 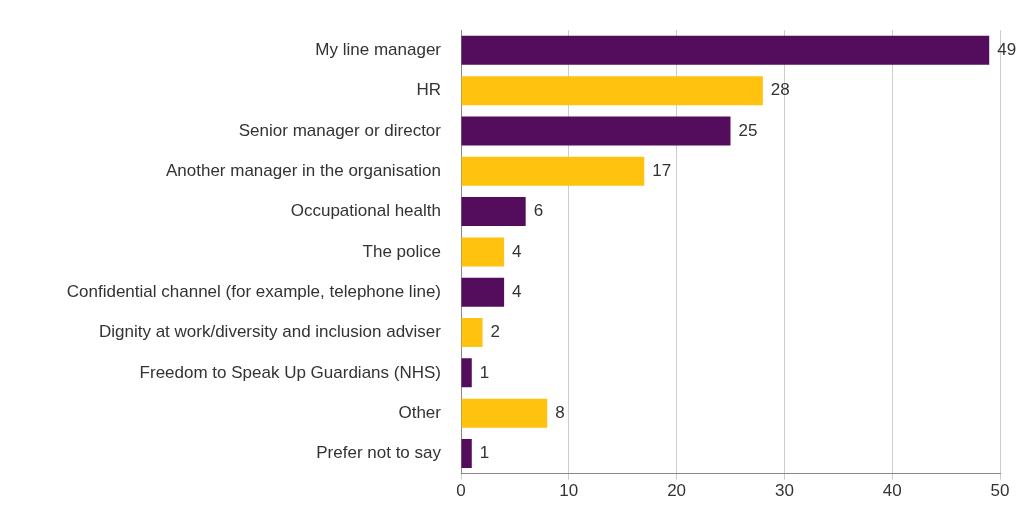 I want to click on y-tick-label: Other, so click(x=420, y=412).